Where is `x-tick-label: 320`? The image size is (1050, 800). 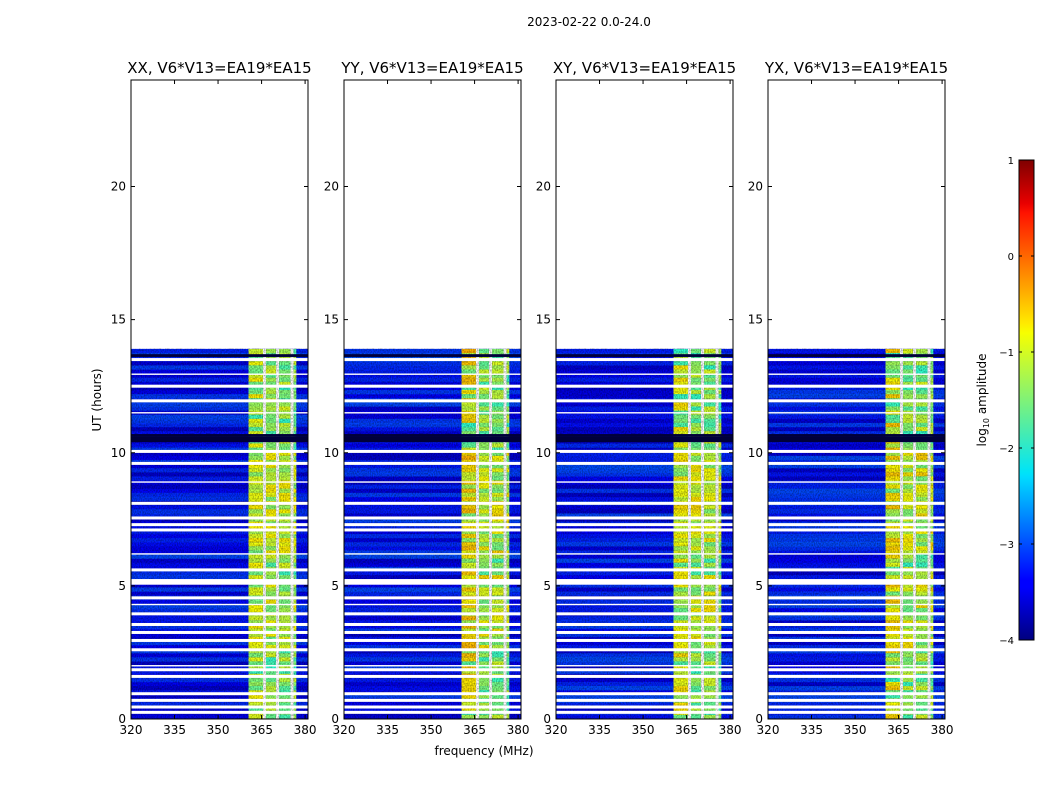
x-tick-label: 320 is located at coordinates (131, 730).